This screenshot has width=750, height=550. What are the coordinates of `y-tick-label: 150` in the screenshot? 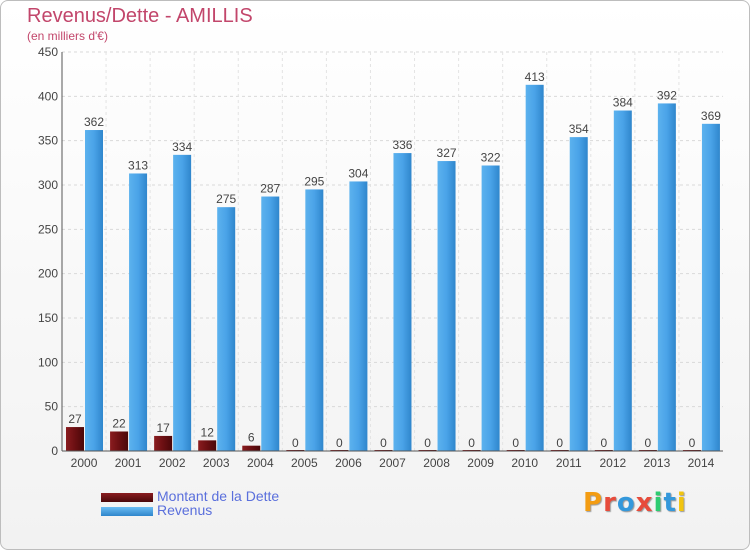 It's located at (48, 318).